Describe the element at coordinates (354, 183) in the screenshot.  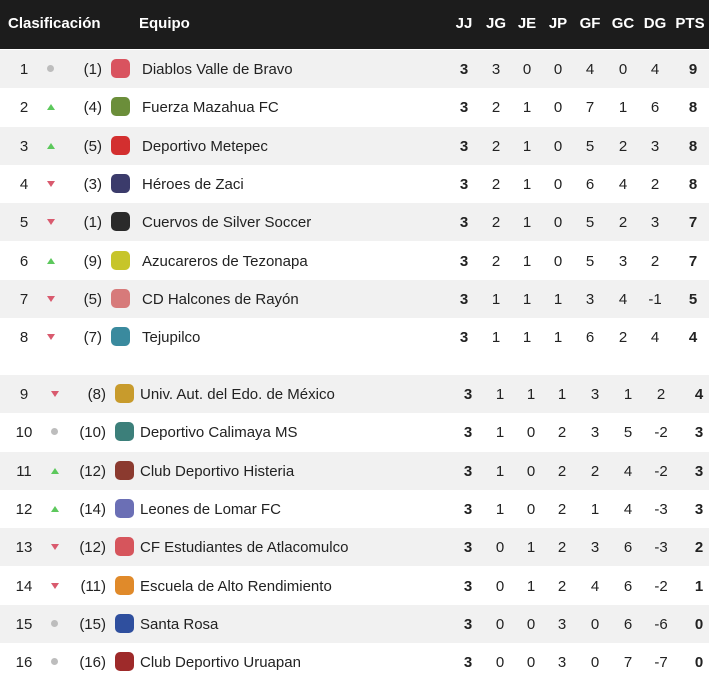
I see `table-row: 4 (3) Héroes de Zaci 3 2 1 0 6 4 2 8` at that location.